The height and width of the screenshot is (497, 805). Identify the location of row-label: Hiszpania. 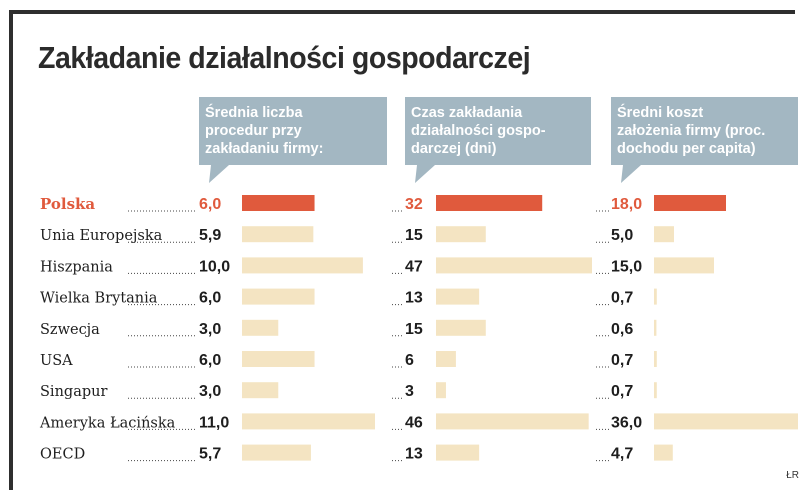
(76, 267).